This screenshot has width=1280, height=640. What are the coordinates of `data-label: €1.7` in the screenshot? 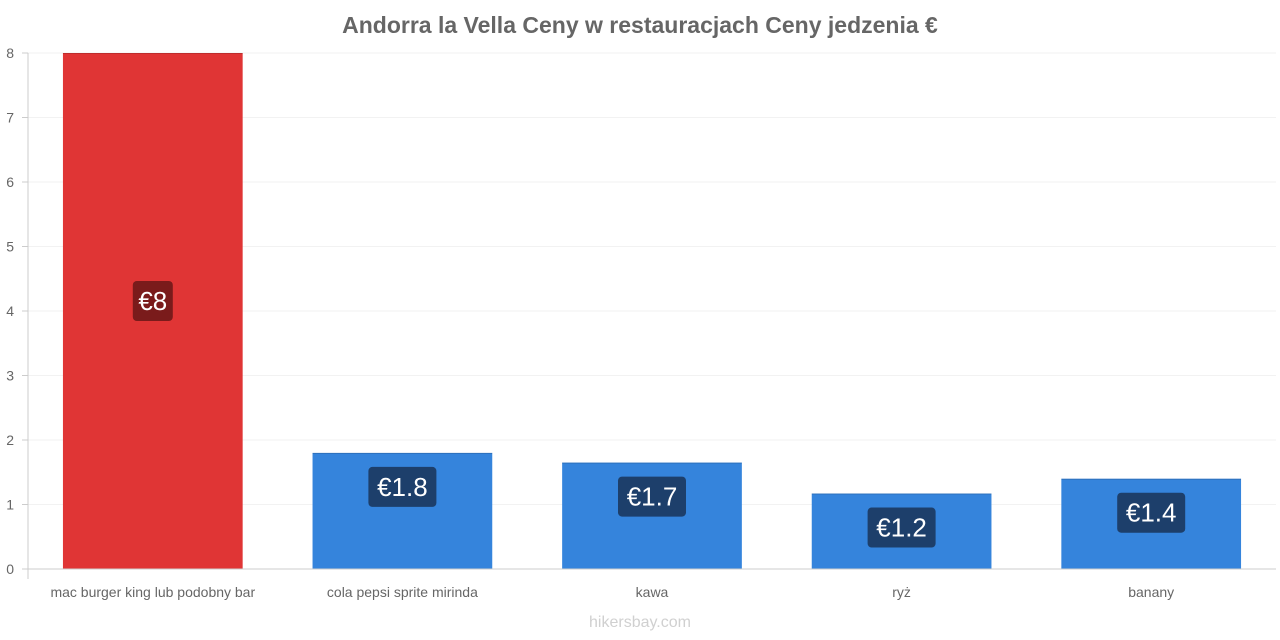 It's located at (652, 497).